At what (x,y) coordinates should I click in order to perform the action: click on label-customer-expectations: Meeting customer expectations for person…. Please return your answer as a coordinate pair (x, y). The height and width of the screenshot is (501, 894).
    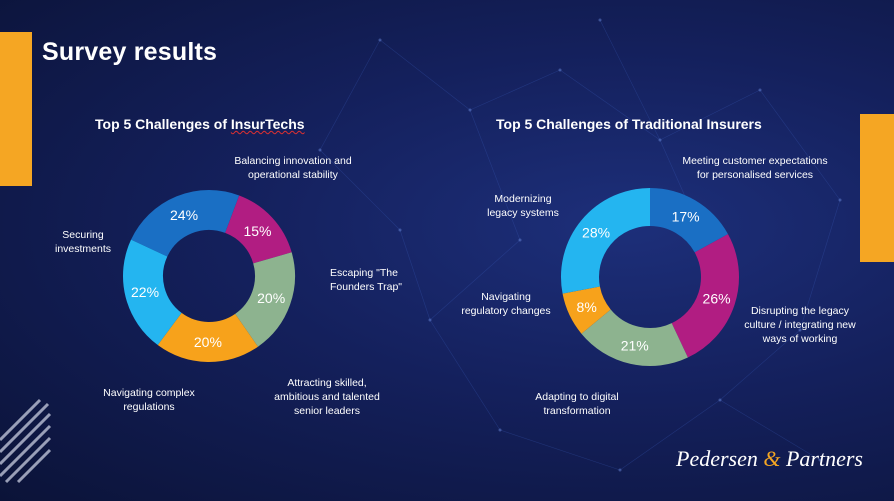
    Looking at the image, I should click on (755, 168).